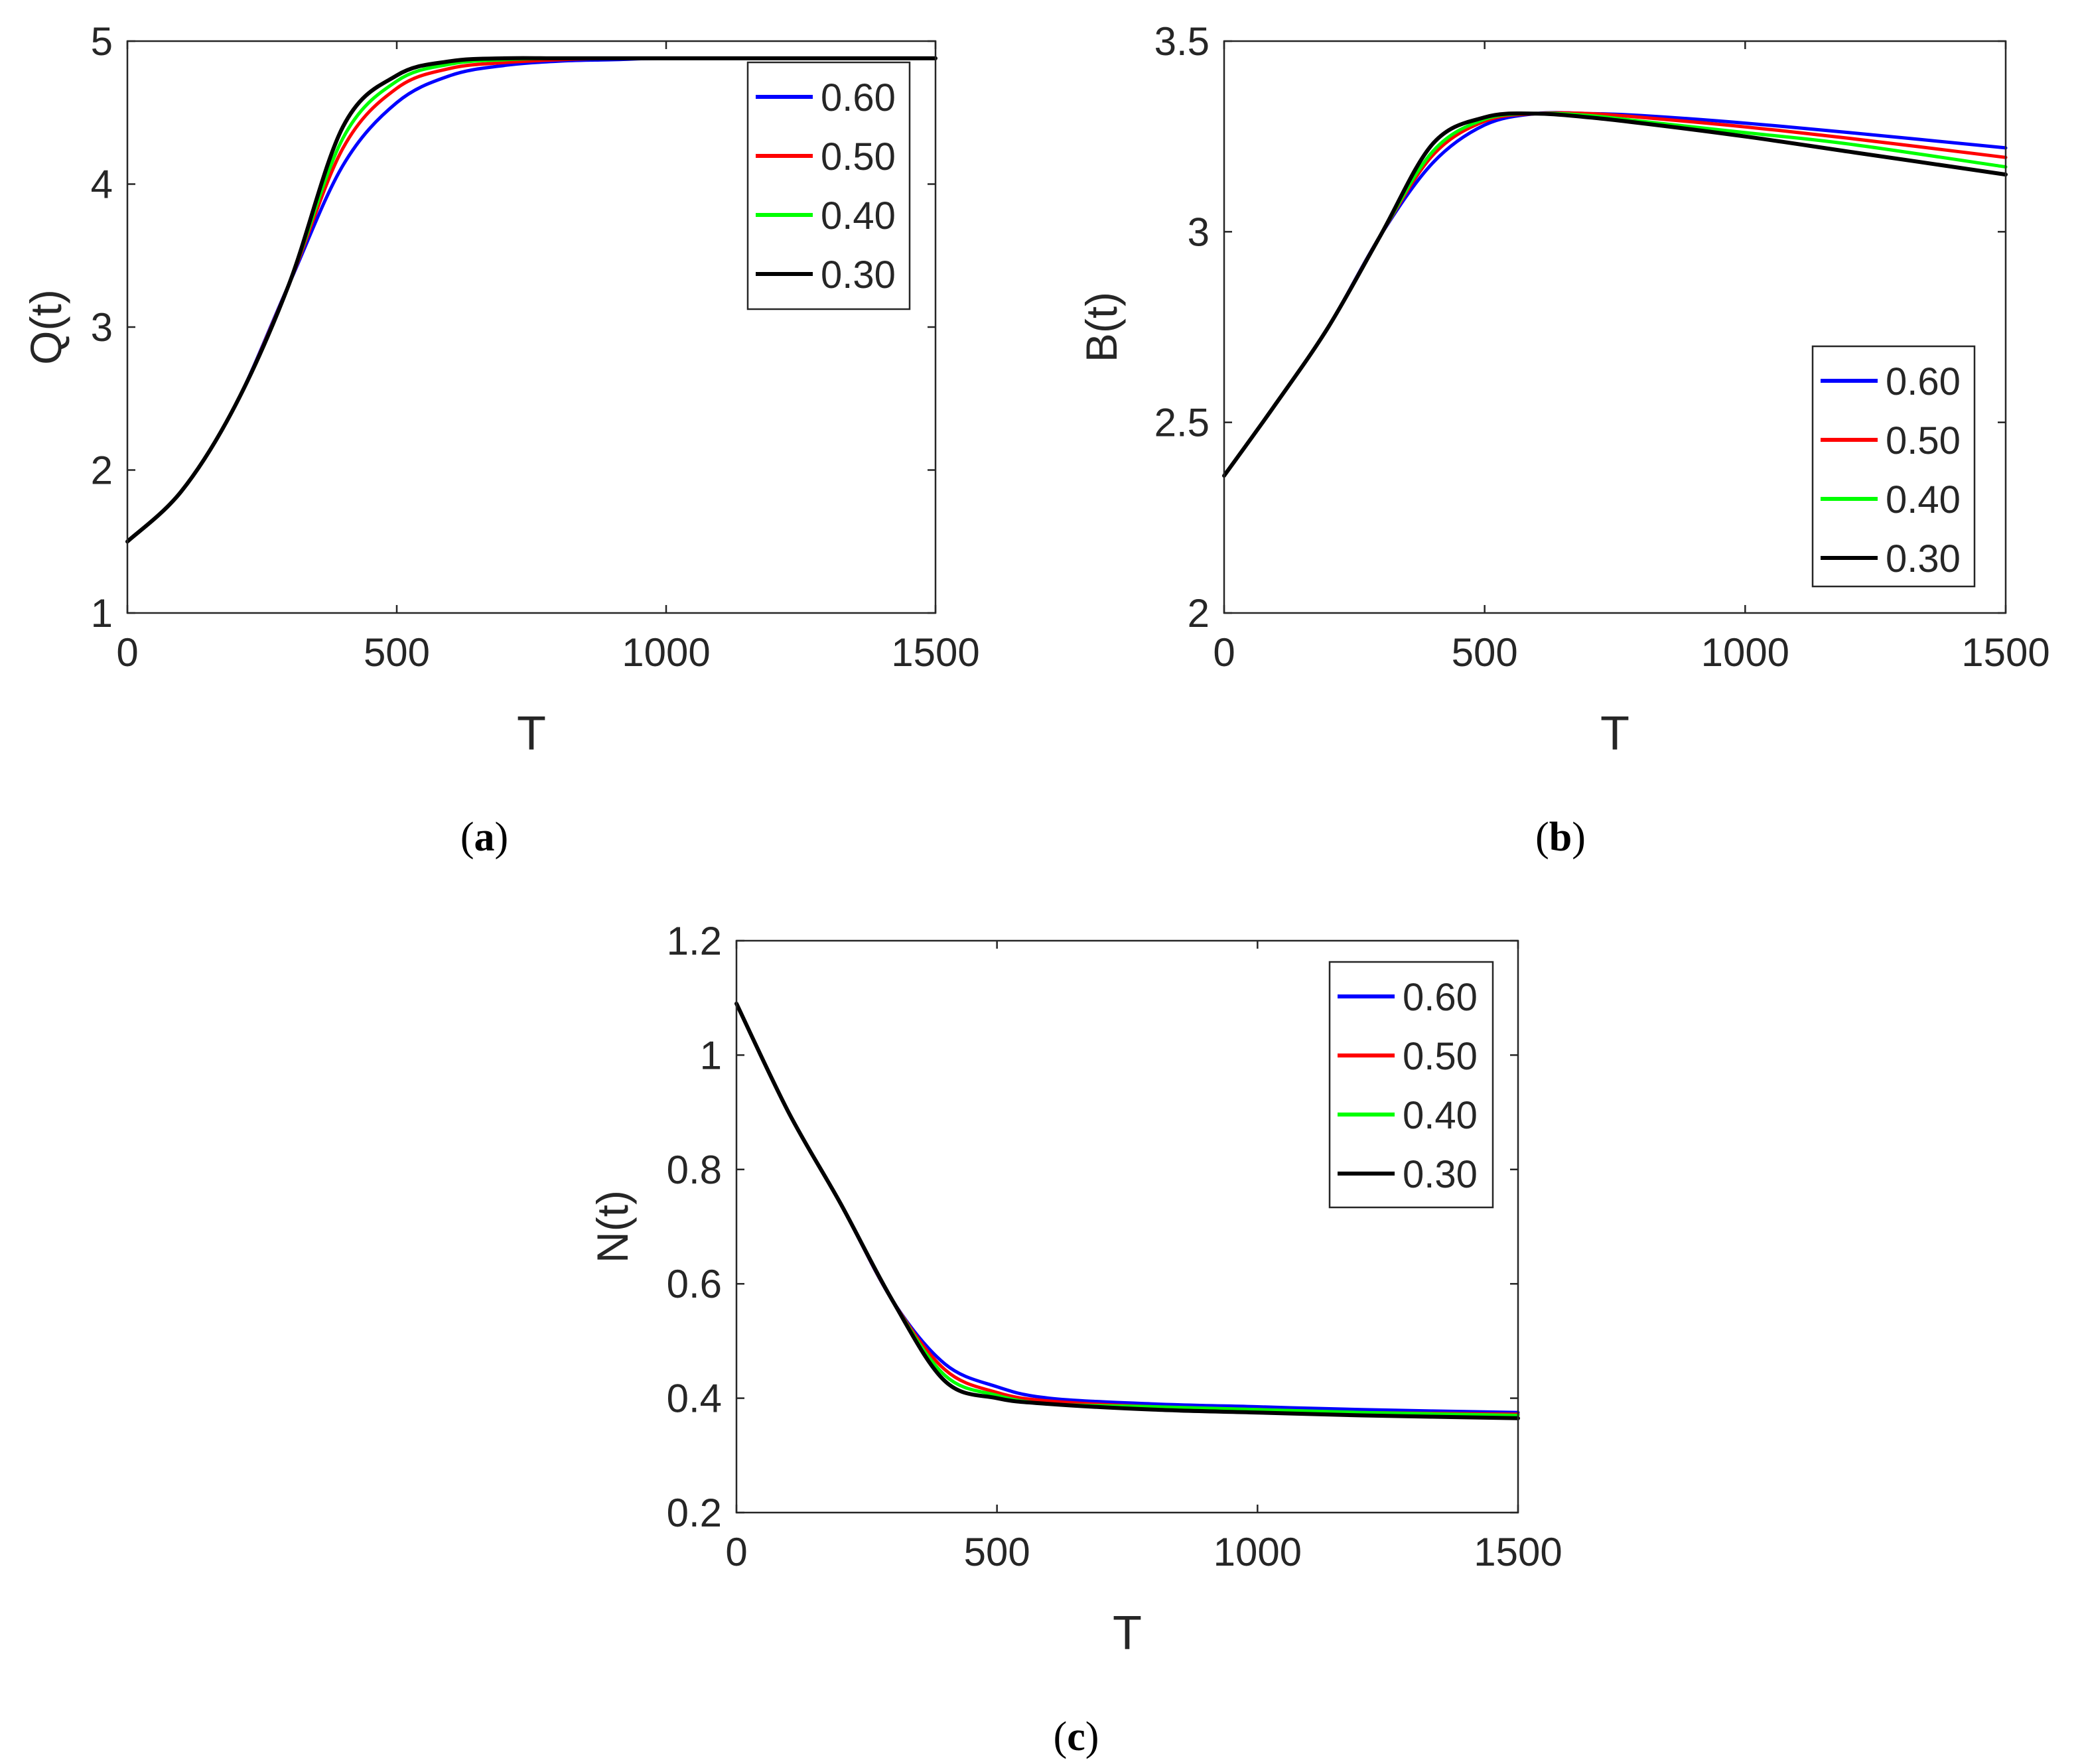 The width and height of the screenshot is (2080, 1764). What do you see at coordinates (1127, 1633) in the screenshot?
I see `panel-c-xlabel: T` at bounding box center [1127, 1633].